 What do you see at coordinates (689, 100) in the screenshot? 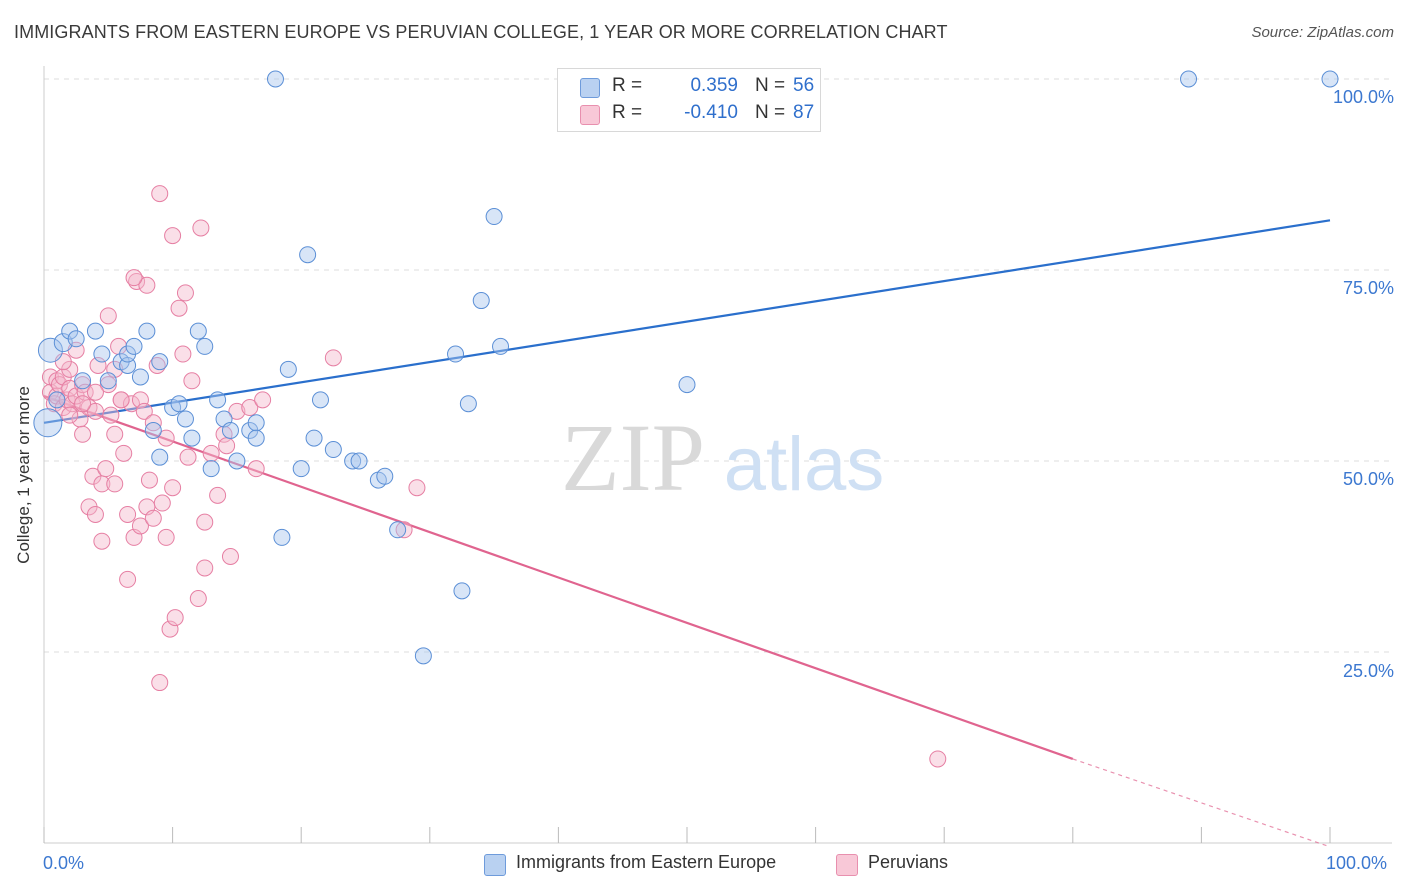
I see `correlation-legend: R = 0.359 N = 56 R = -0.410 N = 87` at bounding box center [689, 100].